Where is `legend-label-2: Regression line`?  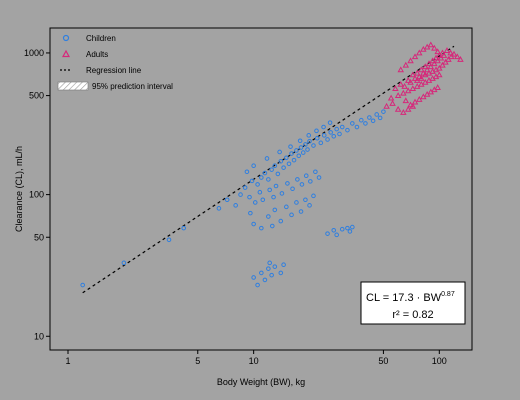
legend-label-2: Regression line is located at coordinates (114, 70).